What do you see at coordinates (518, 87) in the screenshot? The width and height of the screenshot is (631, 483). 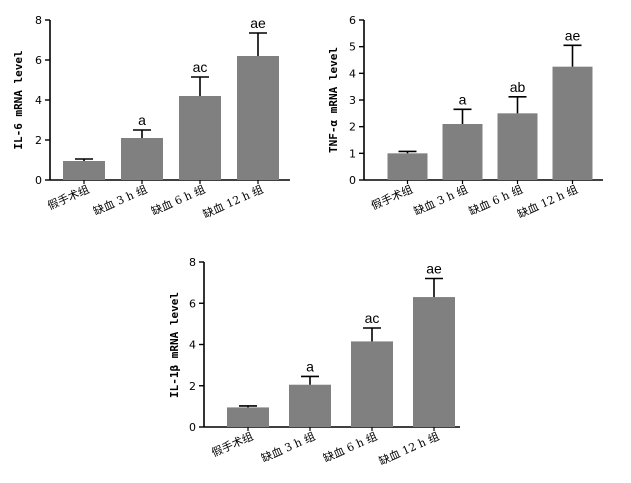 I see `significance-label: ab` at bounding box center [518, 87].